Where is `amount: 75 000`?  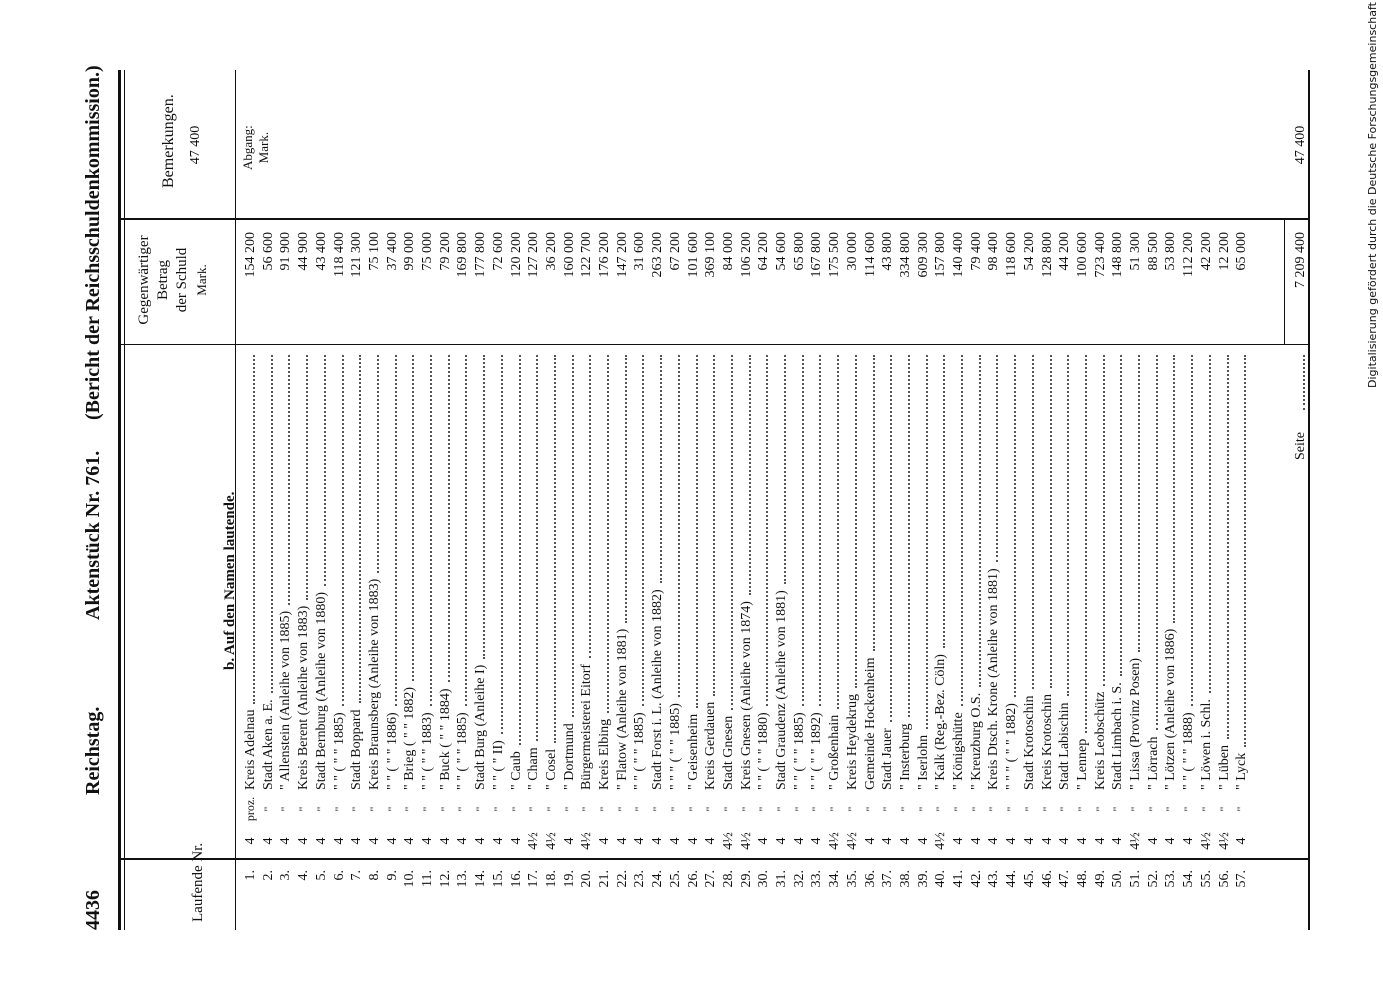
amount: 75 000 is located at coordinates (427, 251).